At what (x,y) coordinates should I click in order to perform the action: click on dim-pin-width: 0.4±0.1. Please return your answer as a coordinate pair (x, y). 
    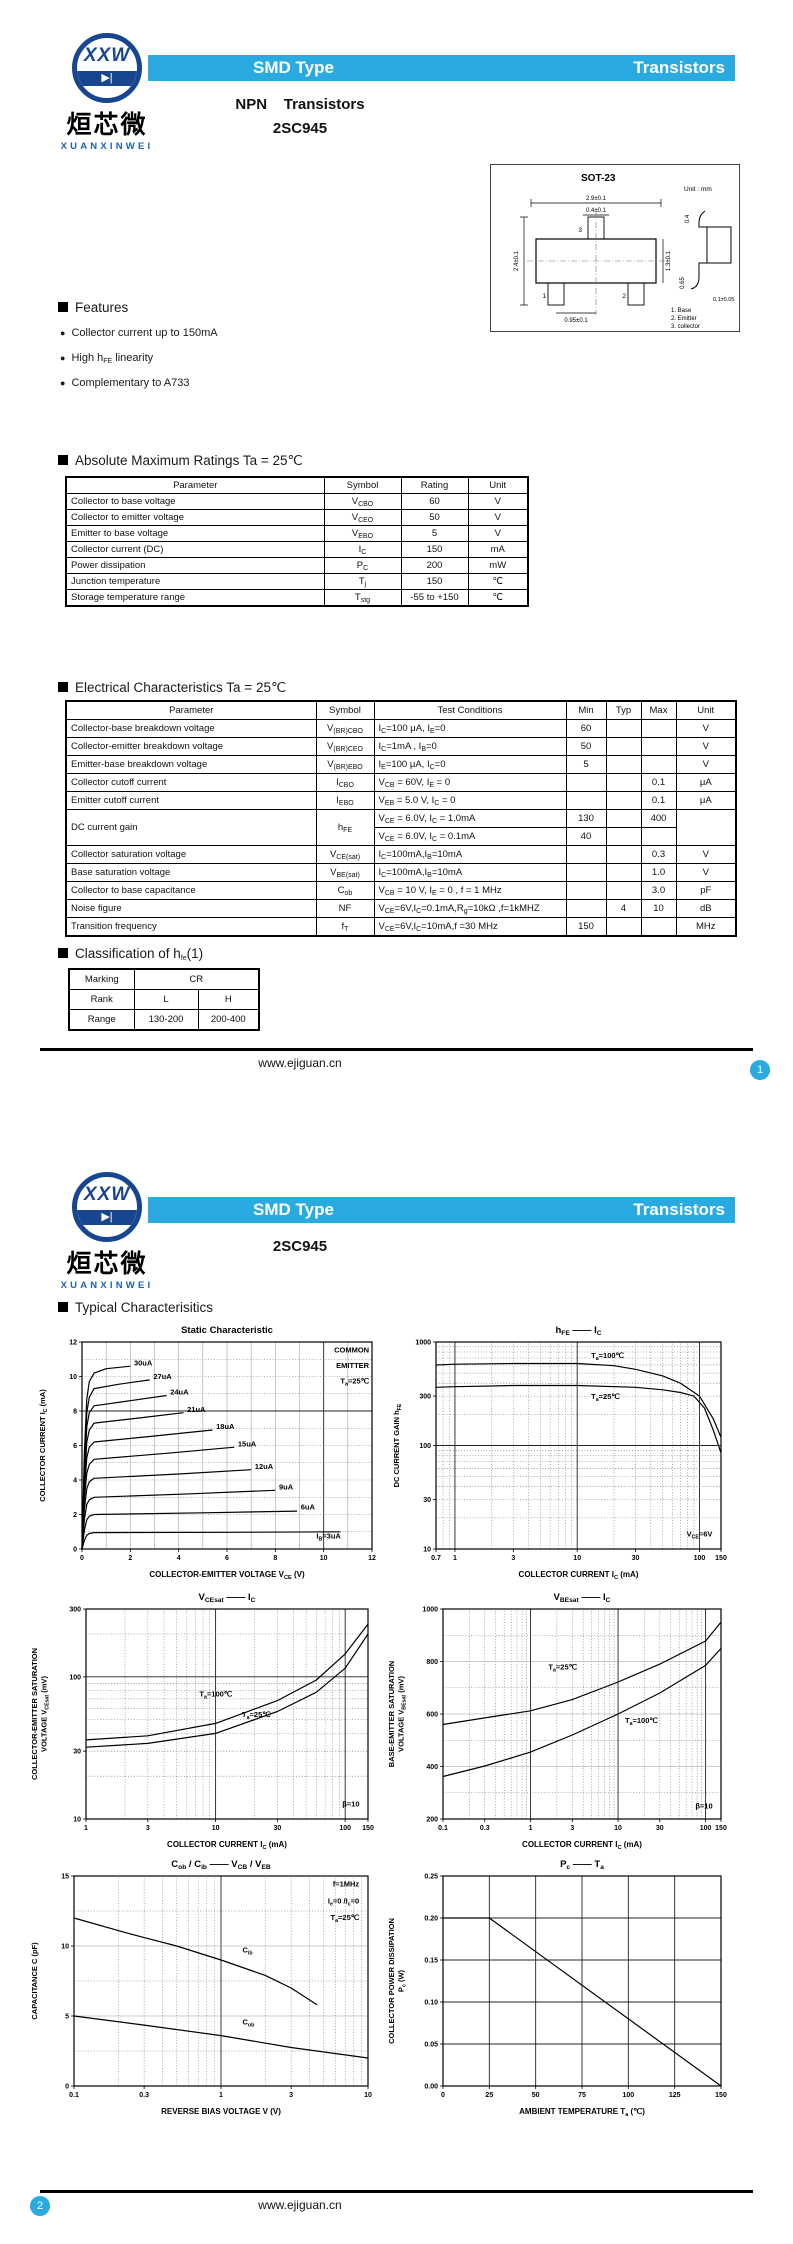
    Looking at the image, I should click on (596, 211).